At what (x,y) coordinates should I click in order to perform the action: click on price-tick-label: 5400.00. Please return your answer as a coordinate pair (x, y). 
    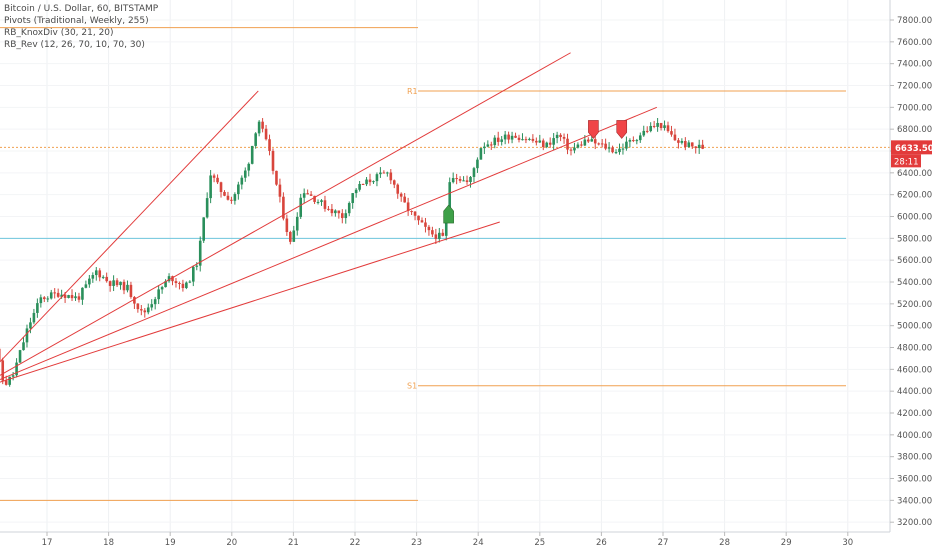
    Looking at the image, I should click on (914, 283).